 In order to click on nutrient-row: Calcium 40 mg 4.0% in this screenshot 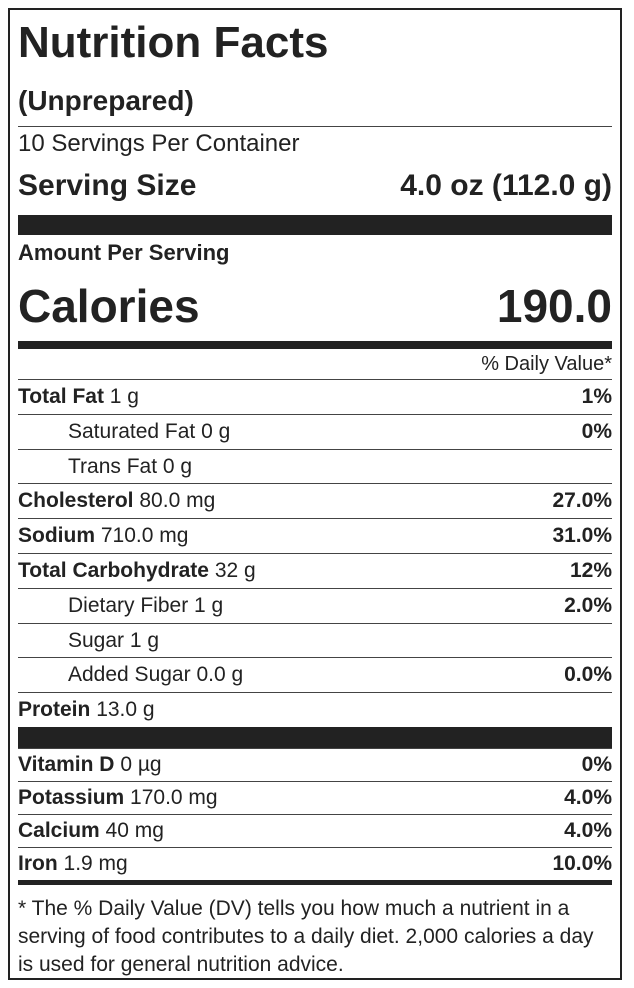, I will do `click(315, 830)`.